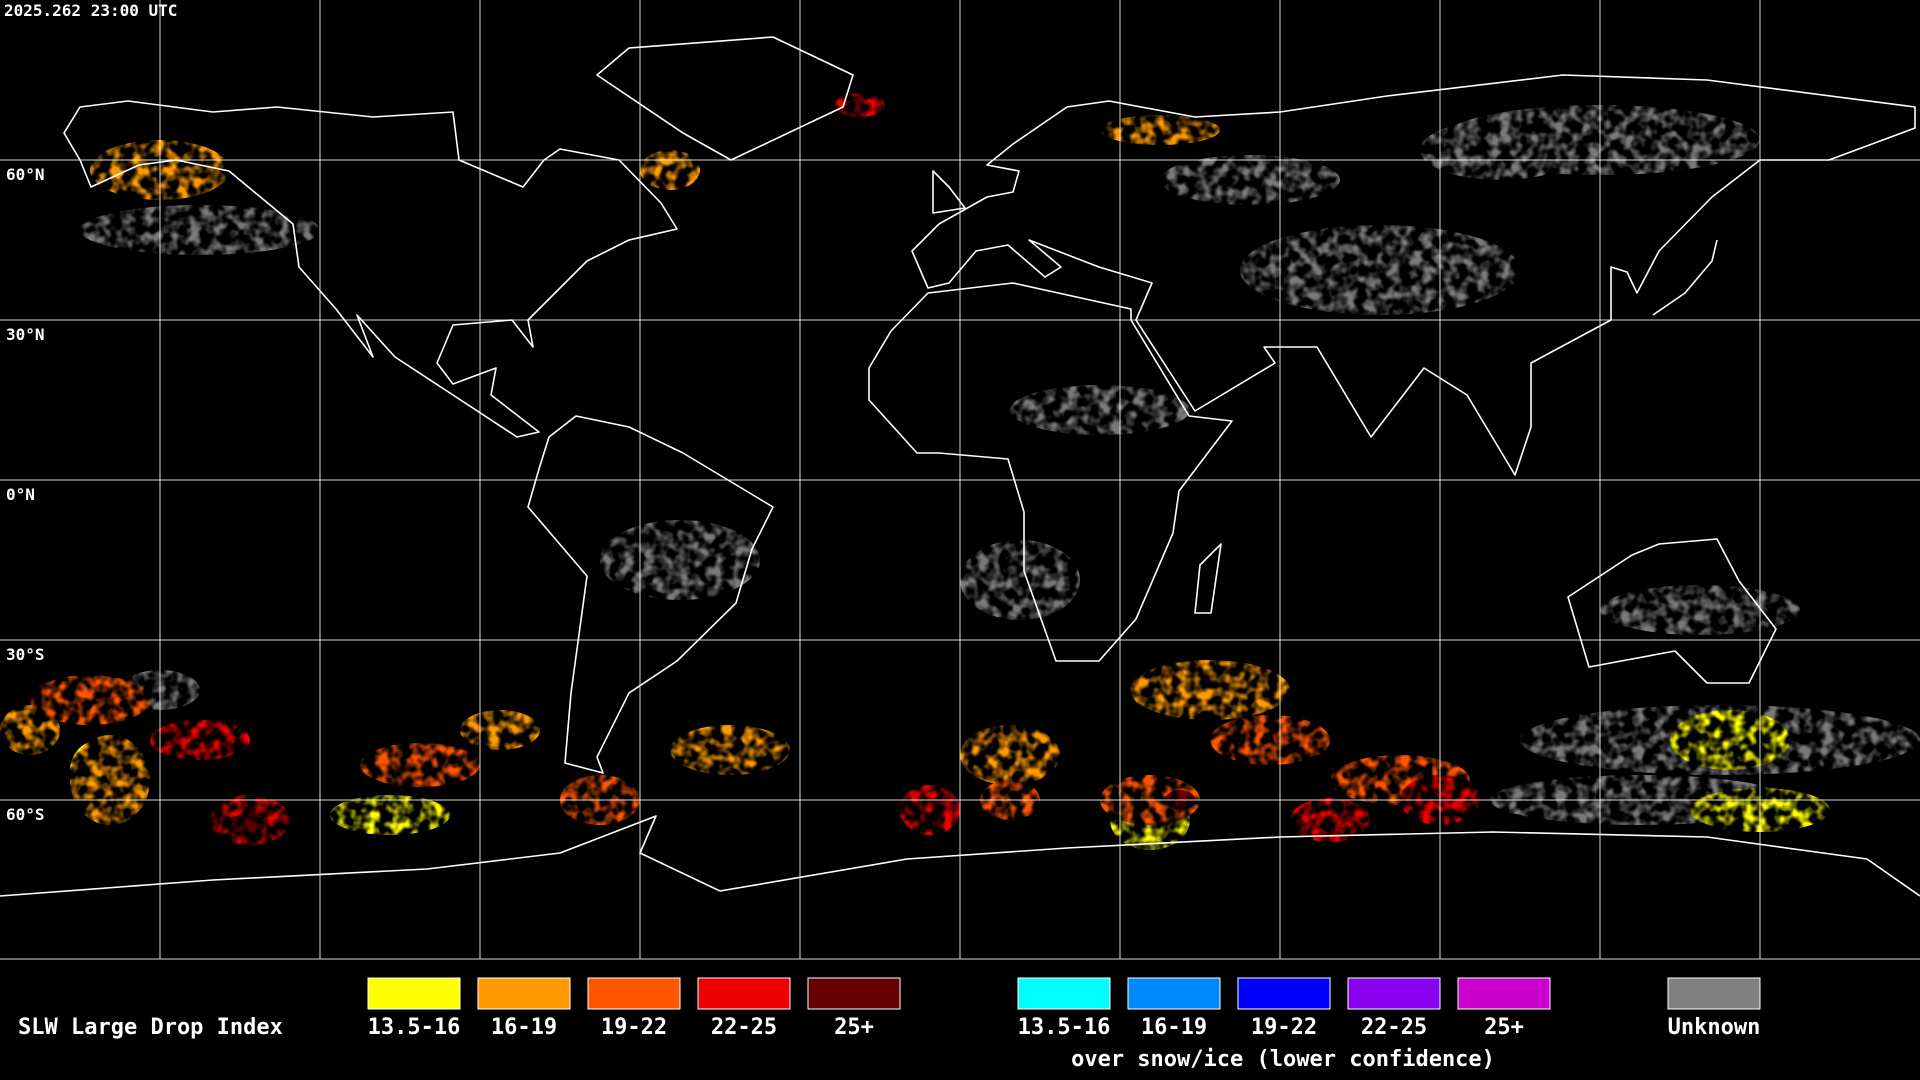 This screenshot has height=1080, width=1920. Describe the element at coordinates (25, 814) in the screenshot. I see `latitude-label: 60°S` at that location.